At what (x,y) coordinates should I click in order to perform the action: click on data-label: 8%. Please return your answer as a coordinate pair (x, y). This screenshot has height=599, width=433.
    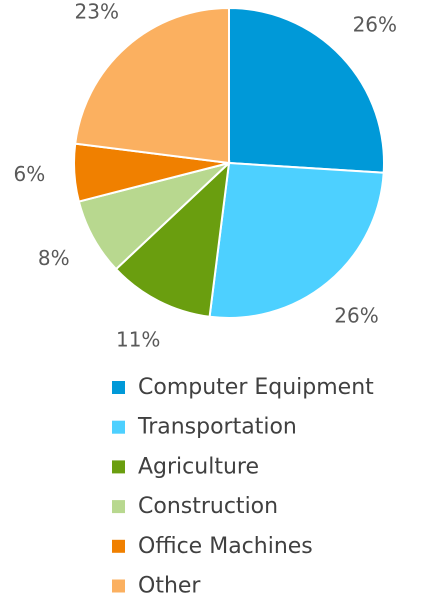
    Looking at the image, I should click on (54, 258).